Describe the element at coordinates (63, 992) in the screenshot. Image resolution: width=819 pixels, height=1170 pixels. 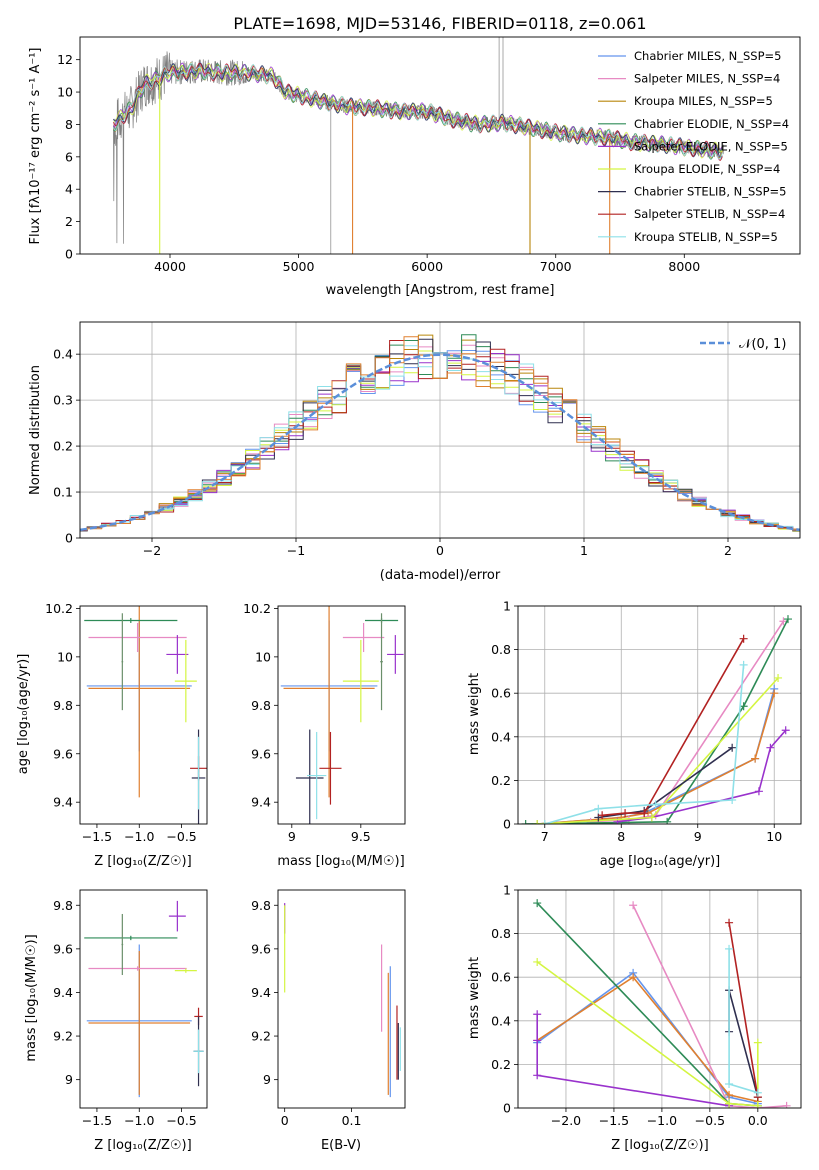
I see `mass-vs-metallicity-y-tick-label: 9.4` at that location.